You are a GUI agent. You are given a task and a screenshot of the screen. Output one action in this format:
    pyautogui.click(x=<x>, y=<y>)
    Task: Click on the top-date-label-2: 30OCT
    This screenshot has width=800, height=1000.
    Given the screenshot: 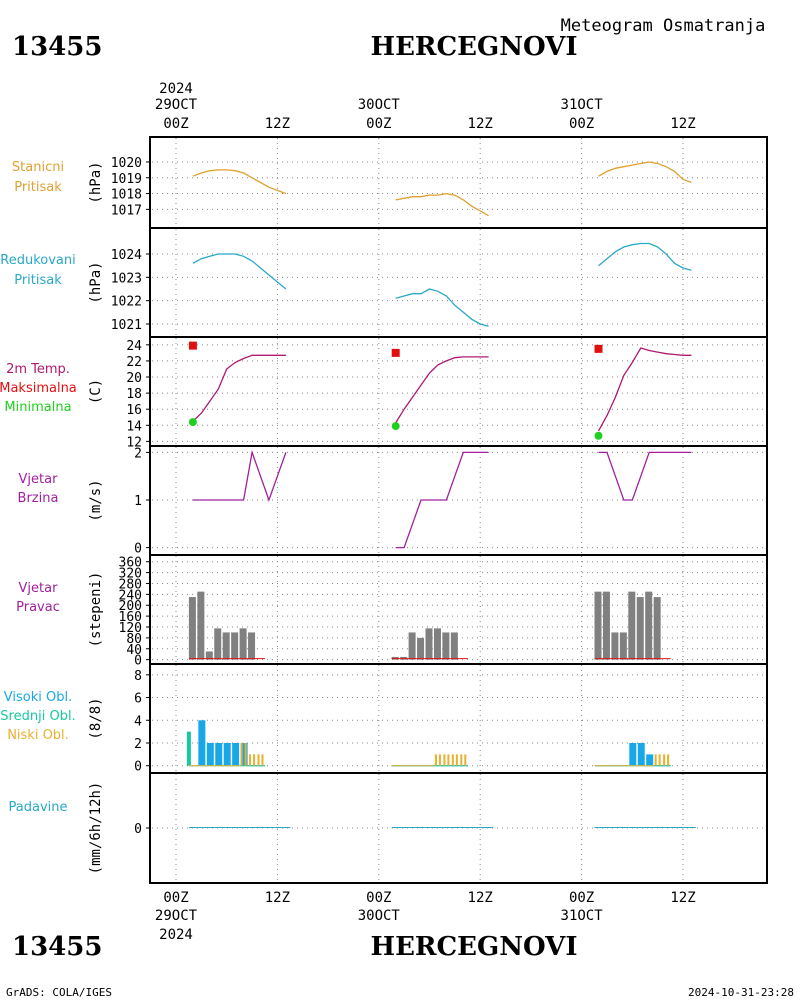 What is the action you would take?
    pyautogui.click(x=379, y=105)
    